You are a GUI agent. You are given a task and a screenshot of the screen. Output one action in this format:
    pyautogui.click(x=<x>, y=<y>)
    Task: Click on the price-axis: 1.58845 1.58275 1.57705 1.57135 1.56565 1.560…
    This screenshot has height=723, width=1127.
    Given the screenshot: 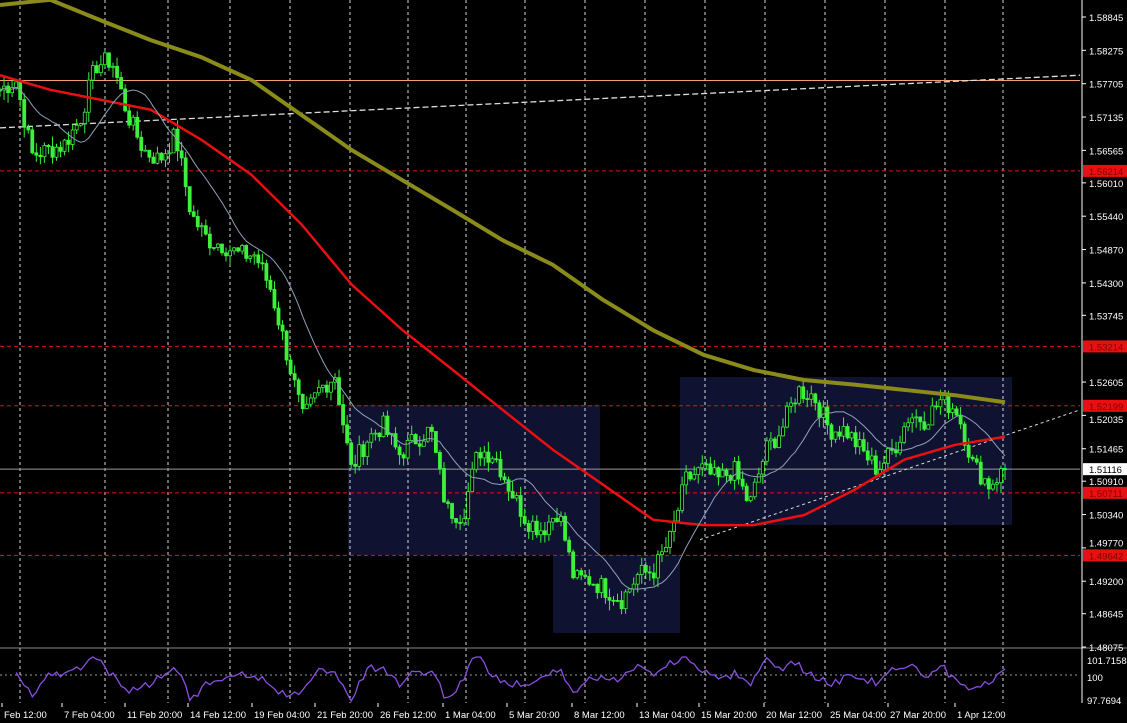 What is the action you would take?
    pyautogui.click(x=1104, y=353)
    